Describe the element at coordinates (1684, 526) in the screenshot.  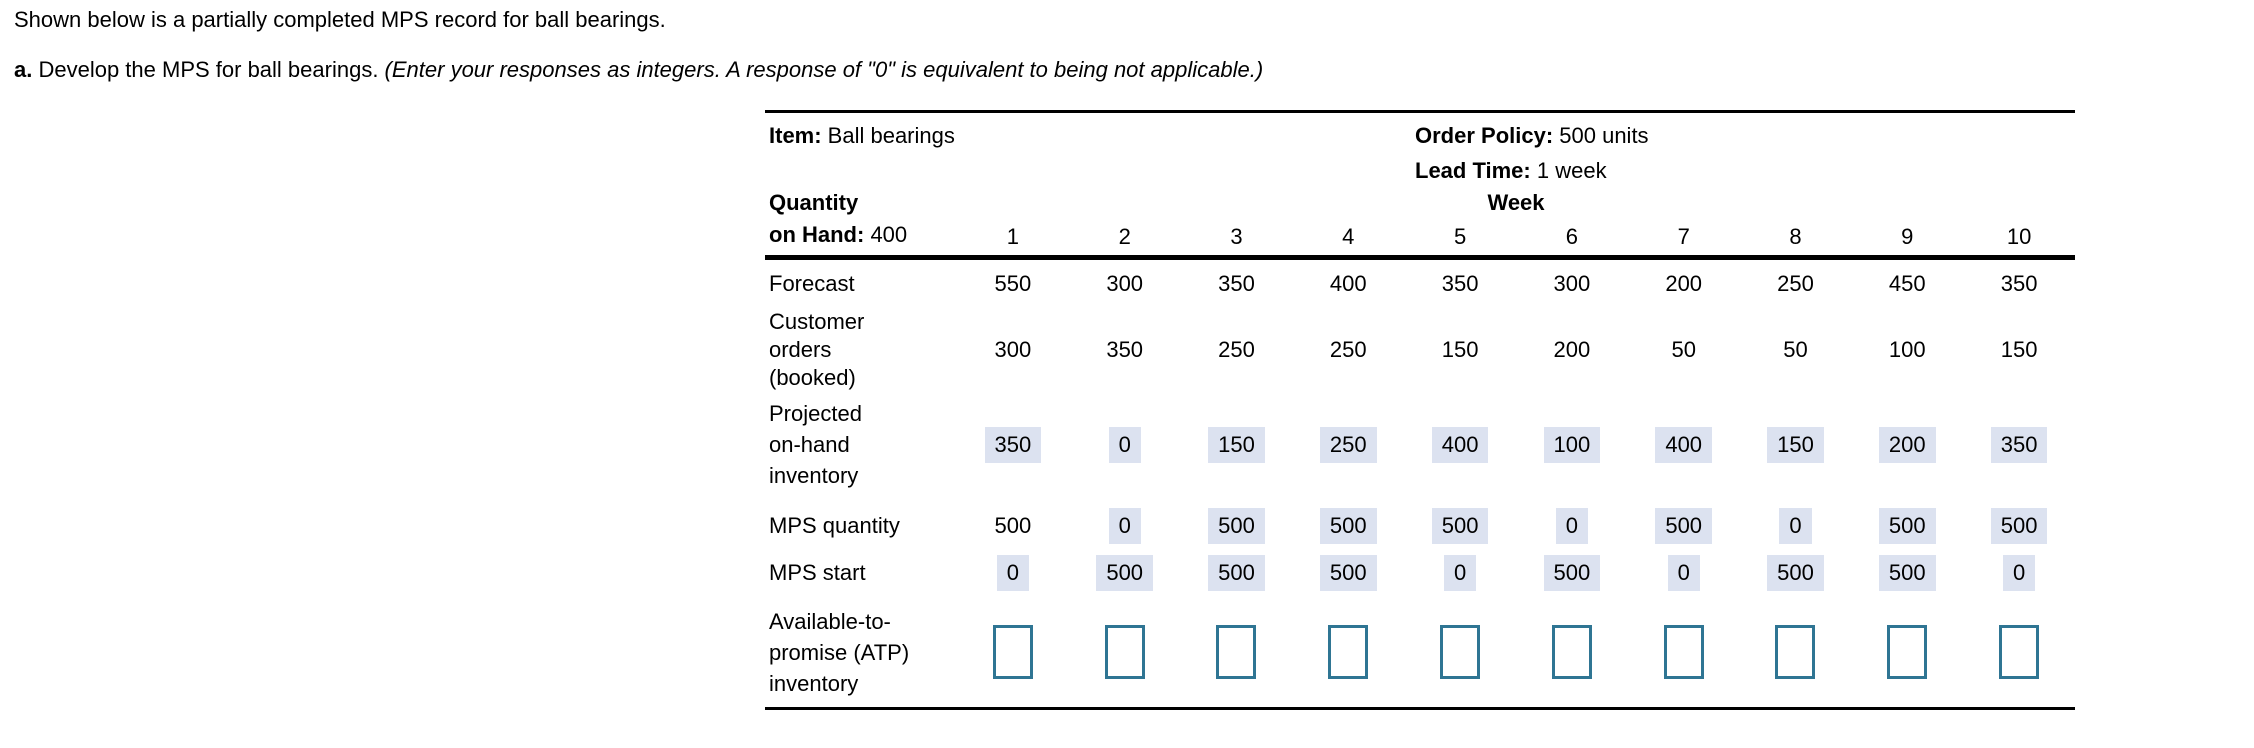
I see `mps-quantity-value-week-7: 500` at that location.